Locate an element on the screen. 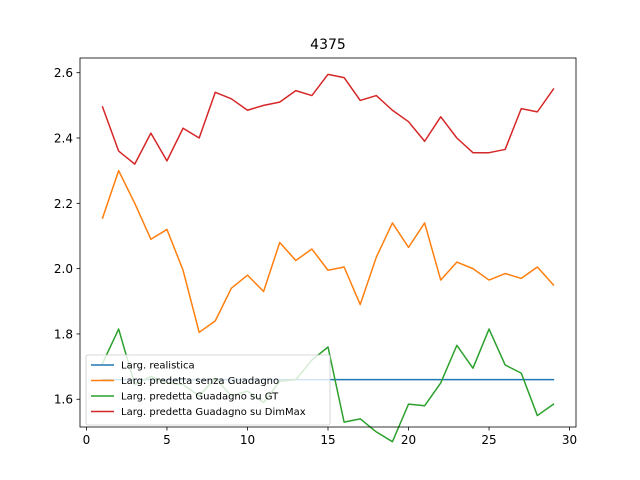 This screenshot has width=640, height=480. x-tick-label: 20 is located at coordinates (408, 440).